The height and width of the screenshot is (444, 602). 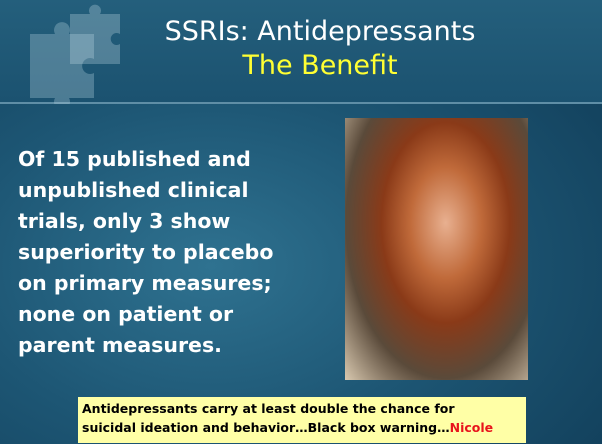 I want to click on body-line: none on patient or, so click(x=126, y=314).